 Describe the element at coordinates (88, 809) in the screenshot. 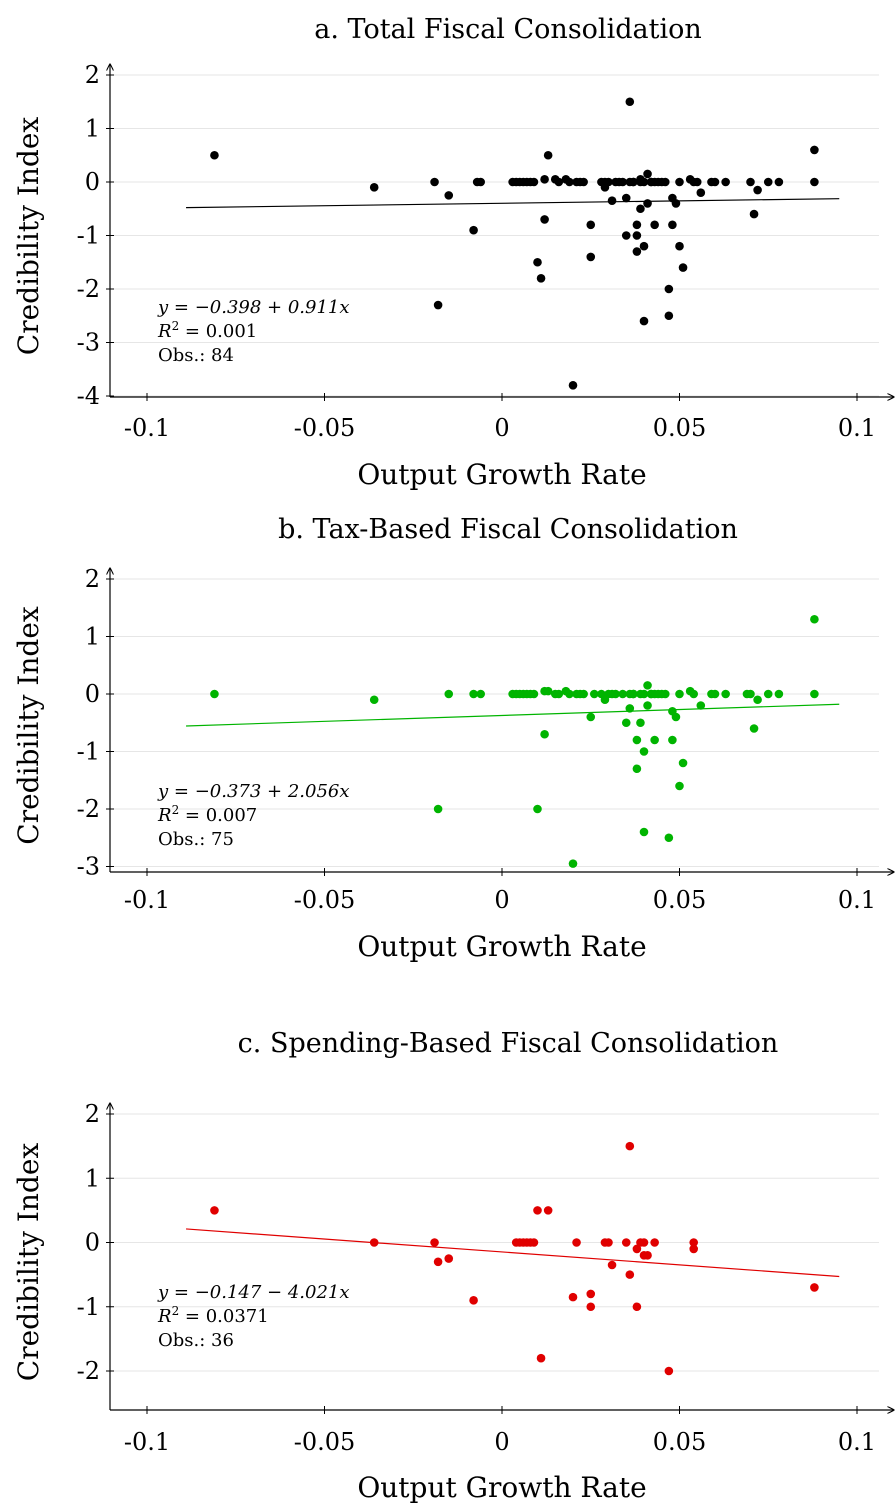

I see `y-tick-label: -2` at that location.